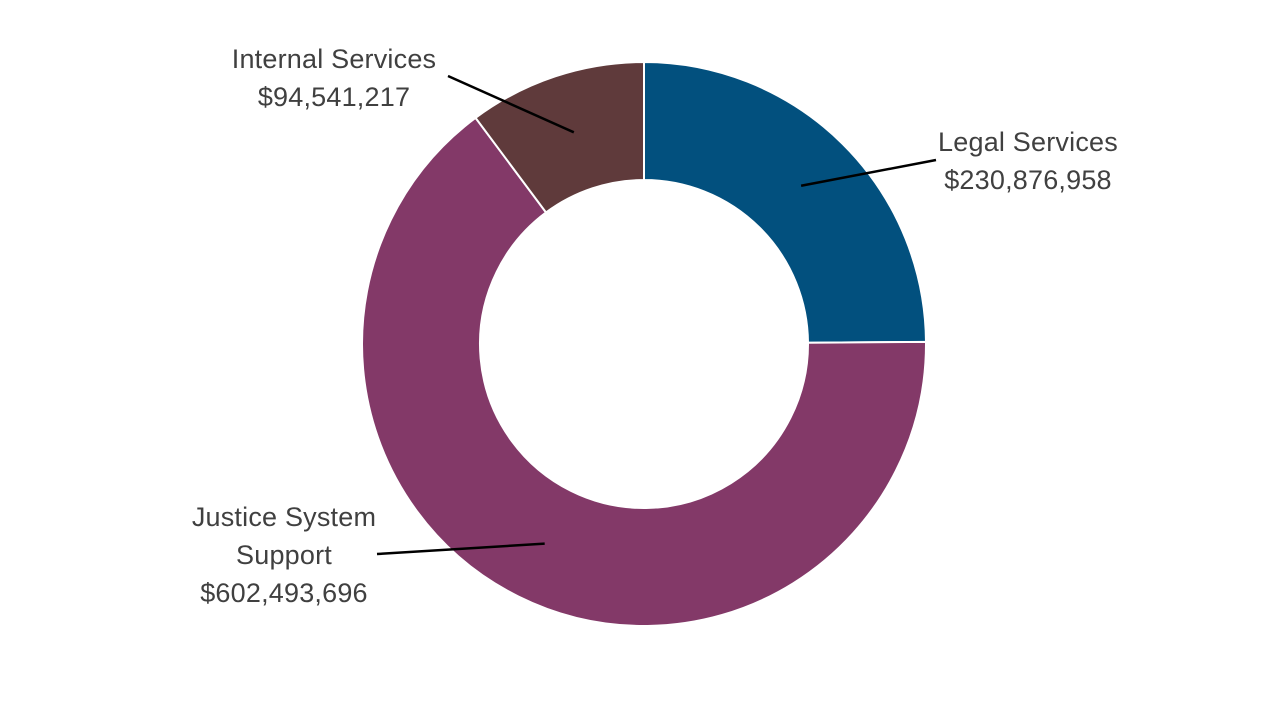 The height and width of the screenshot is (725, 1280). What do you see at coordinates (334, 78) in the screenshot?
I see `slice-label-internal-services: Internal Services $94,541,217` at bounding box center [334, 78].